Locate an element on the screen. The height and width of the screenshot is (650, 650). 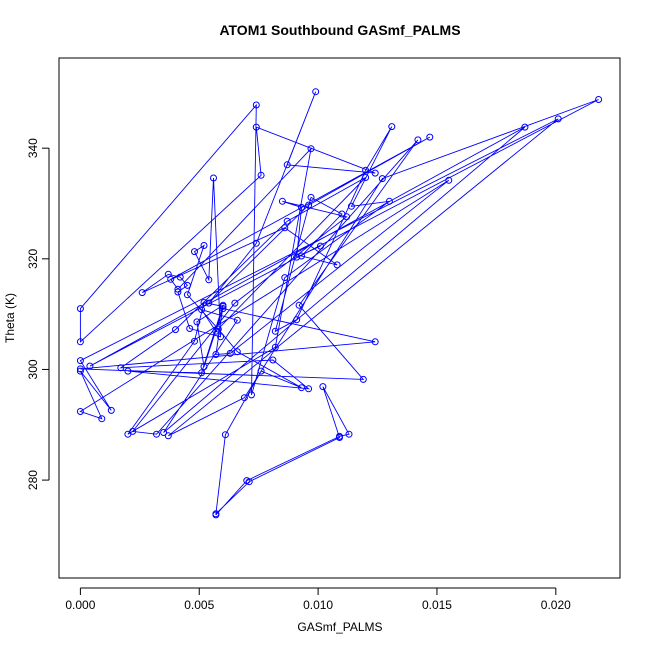
x-axis: 0.000 0.005 0.010 0.015 0.020 is located at coordinates (318, 599).